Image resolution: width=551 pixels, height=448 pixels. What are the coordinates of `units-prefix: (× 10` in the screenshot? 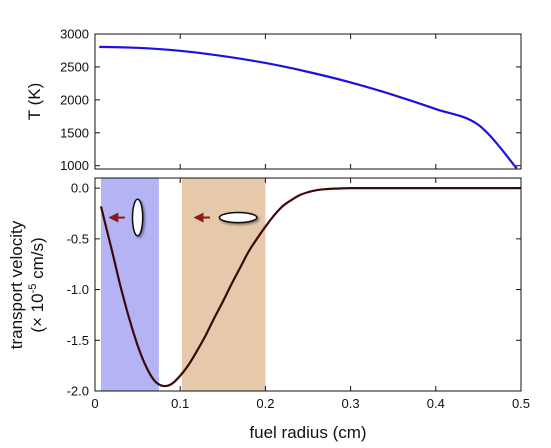 It's located at (37, 312).